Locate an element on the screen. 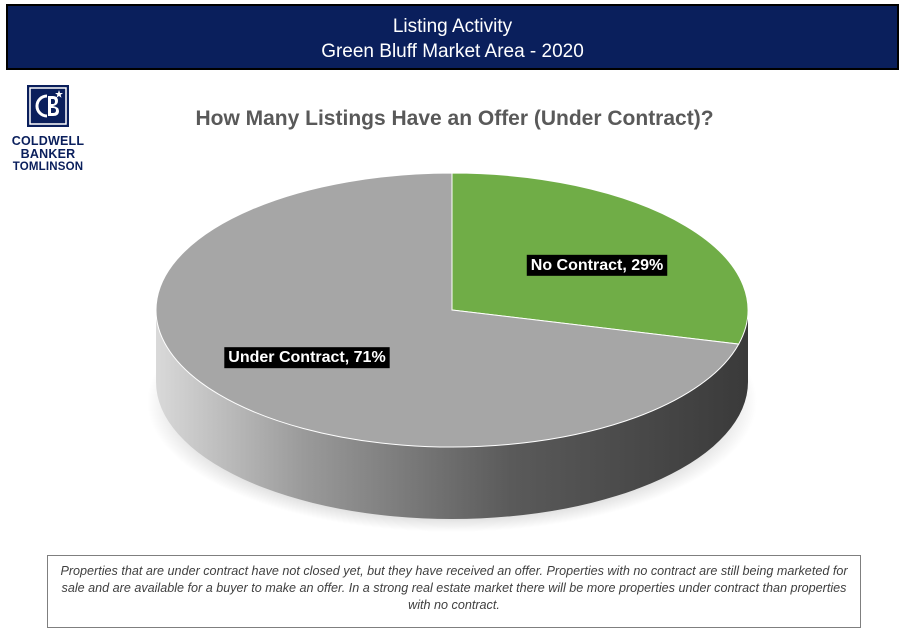  header-title: Listing Activity is located at coordinates (452, 26).